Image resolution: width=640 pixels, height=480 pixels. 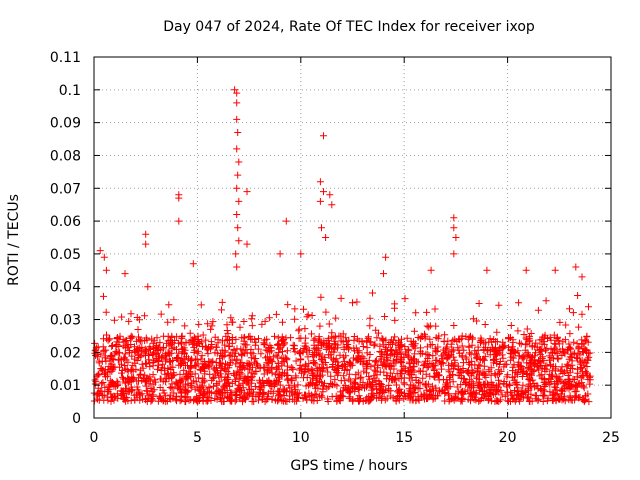 What do you see at coordinates (65, 124) in the screenshot?
I see `y-tick-label: 0.09` at bounding box center [65, 124].